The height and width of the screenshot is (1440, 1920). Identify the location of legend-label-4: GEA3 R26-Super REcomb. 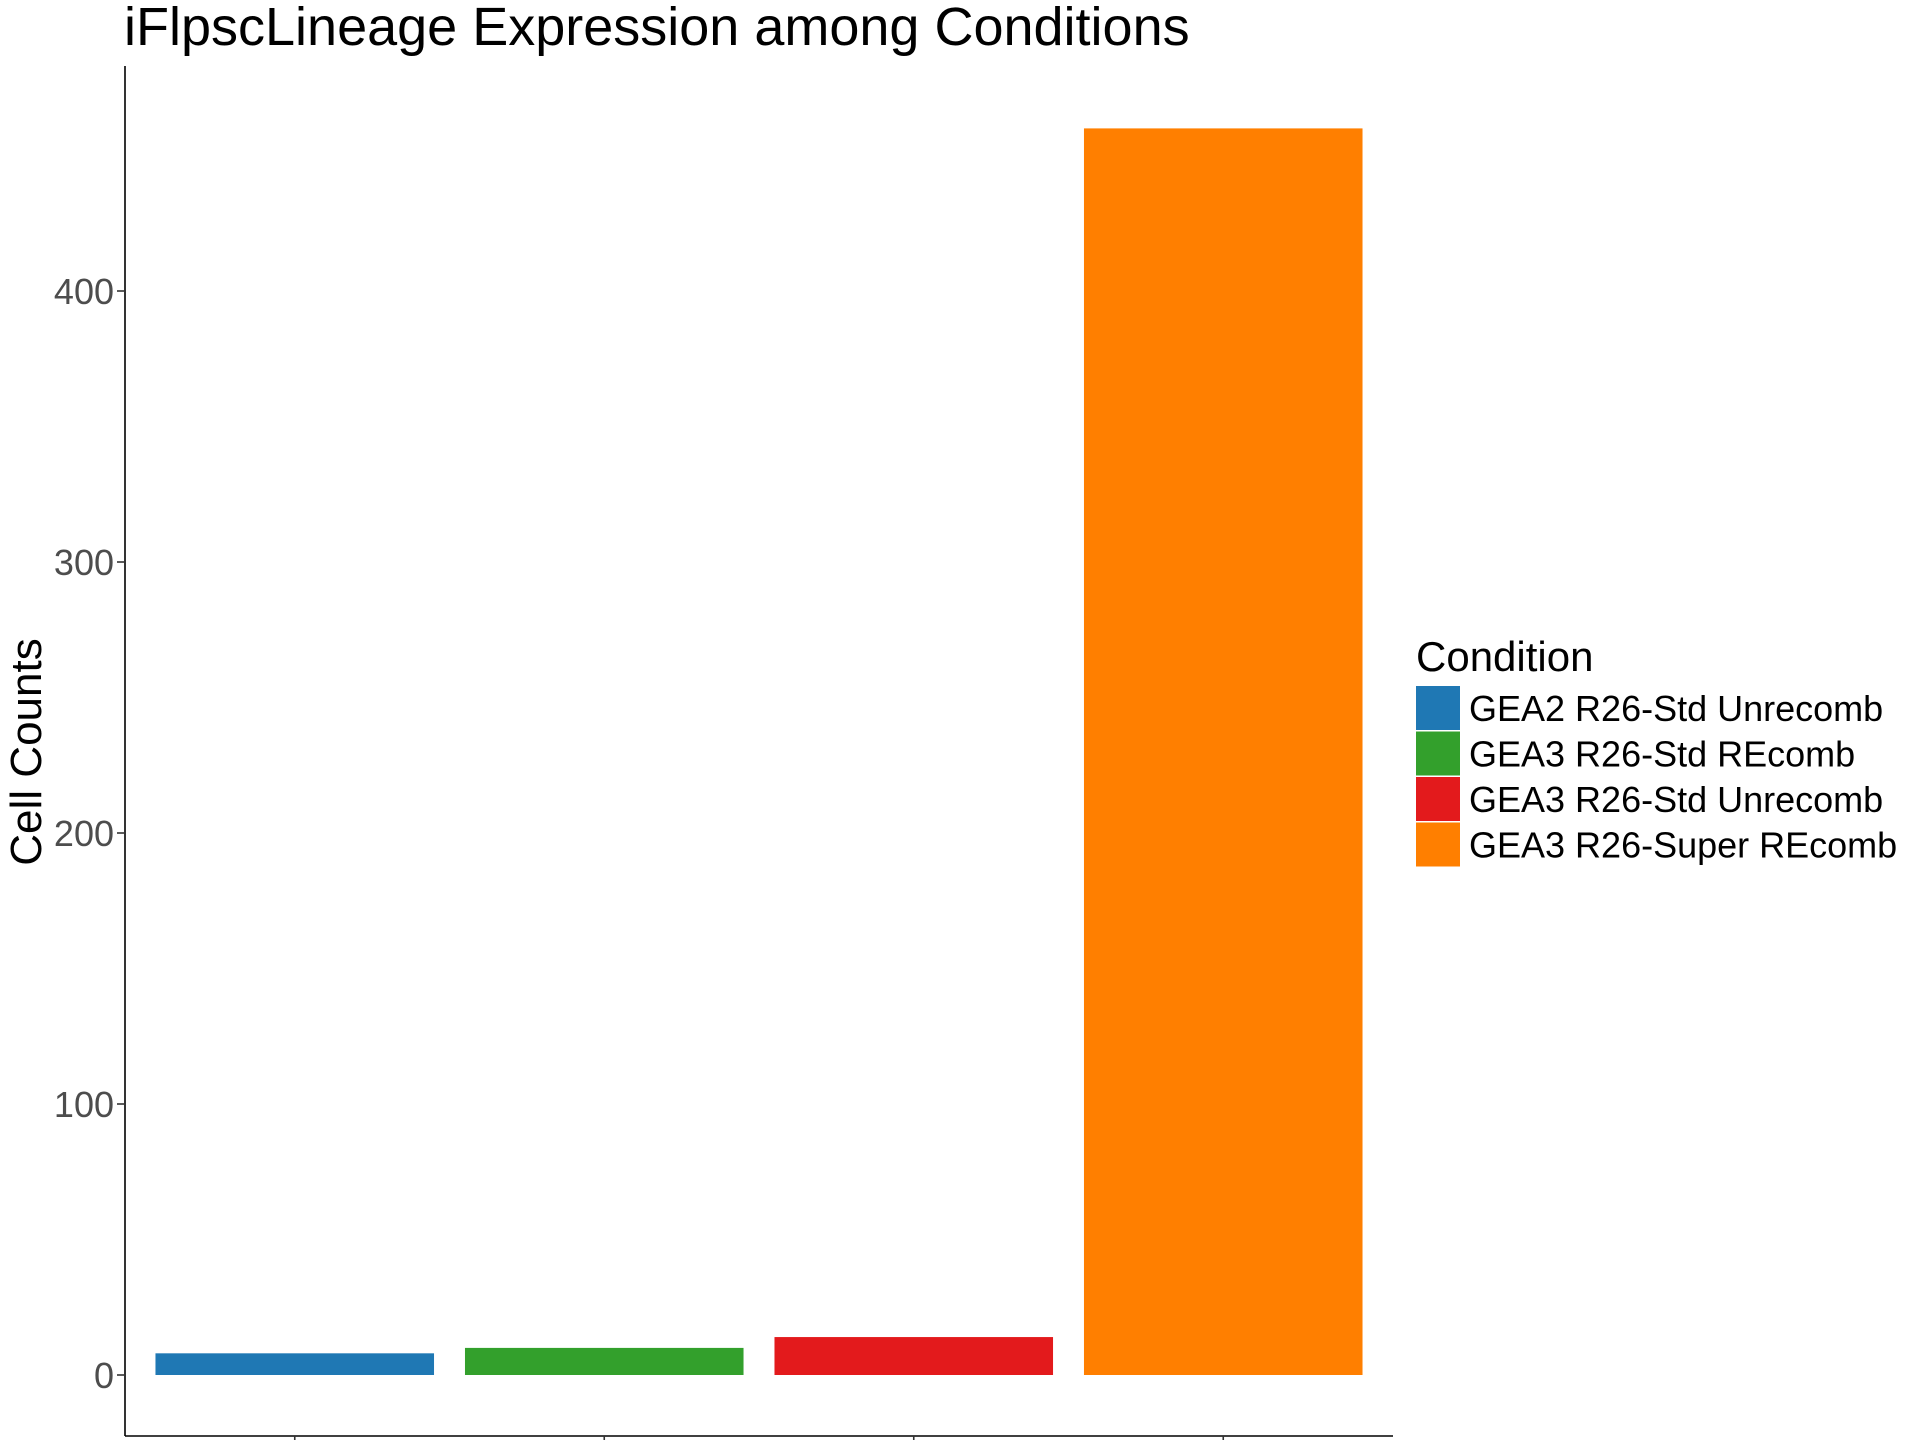
(1683, 845).